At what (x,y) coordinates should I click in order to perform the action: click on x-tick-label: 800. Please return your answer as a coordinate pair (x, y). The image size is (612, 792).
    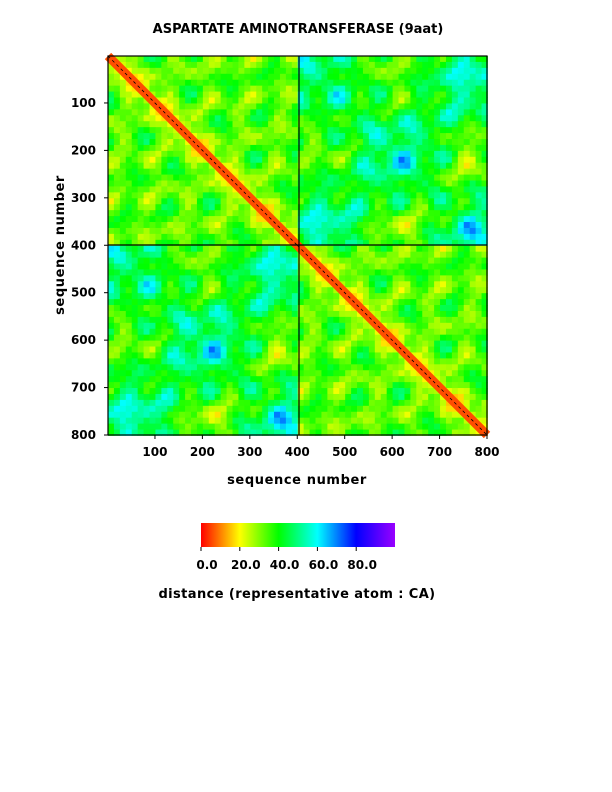
    Looking at the image, I should click on (486, 452).